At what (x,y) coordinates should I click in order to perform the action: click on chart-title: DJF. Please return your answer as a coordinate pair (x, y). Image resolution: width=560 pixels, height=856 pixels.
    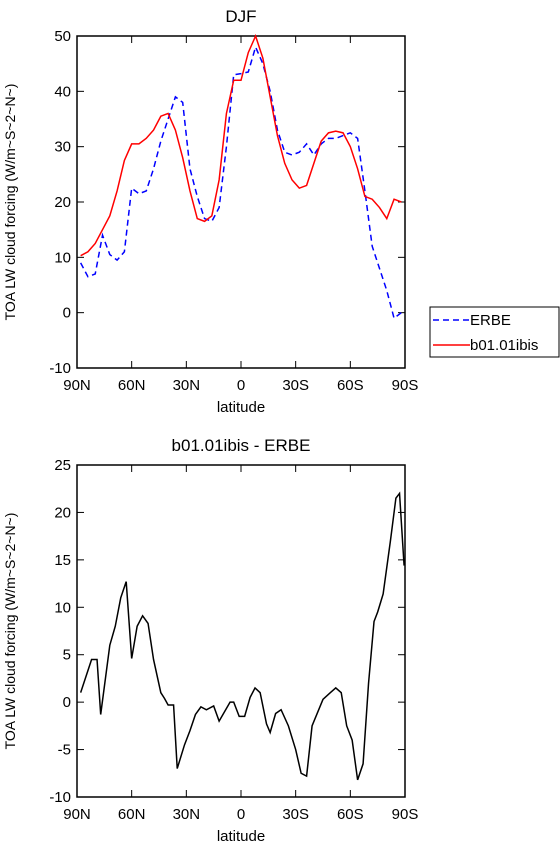
    Looking at the image, I should click on (240, 16).